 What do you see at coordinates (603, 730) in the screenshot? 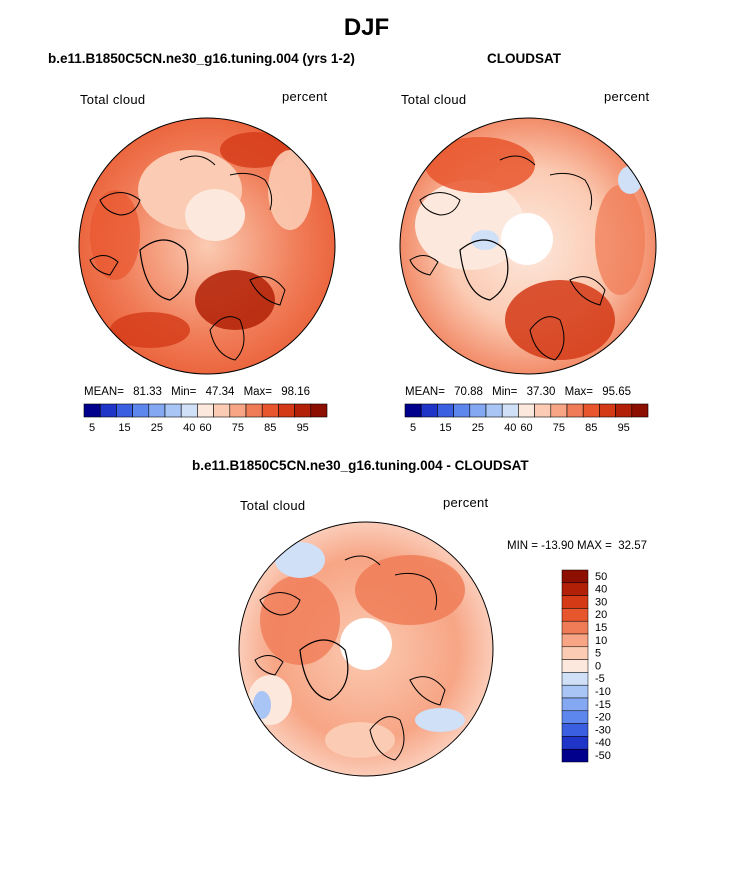
I see `colorbar-tick-label: -30` at bounding box center [603, 730].